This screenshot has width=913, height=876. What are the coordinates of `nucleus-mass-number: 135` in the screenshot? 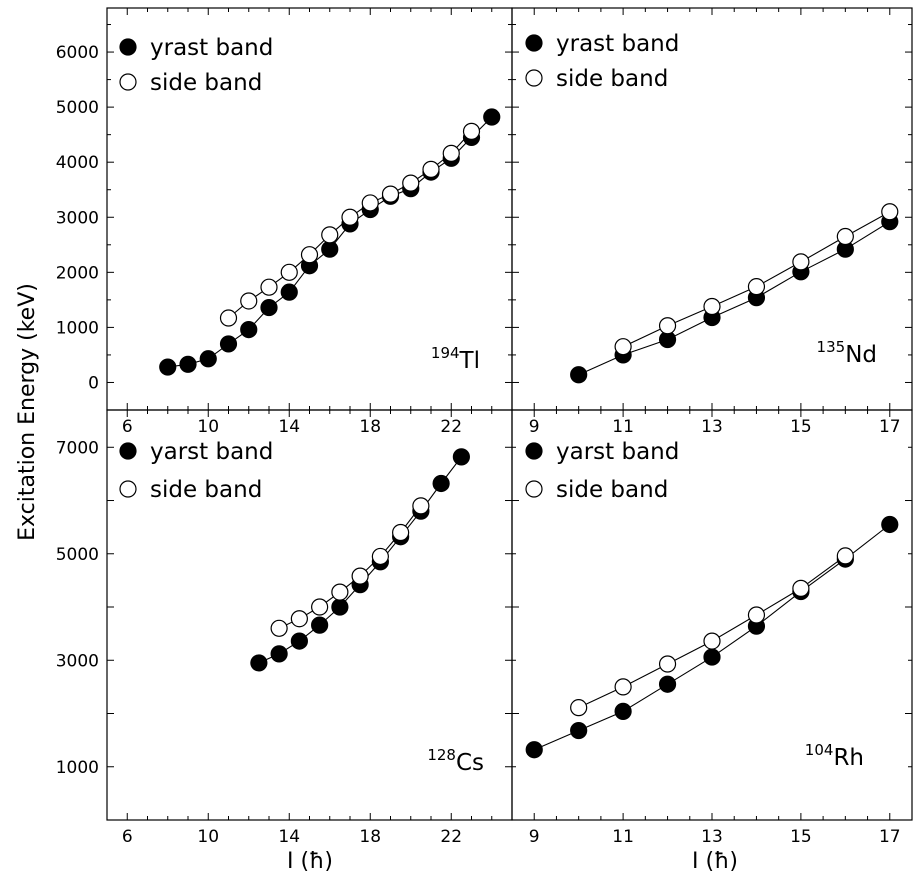 It's located at (831, 347).